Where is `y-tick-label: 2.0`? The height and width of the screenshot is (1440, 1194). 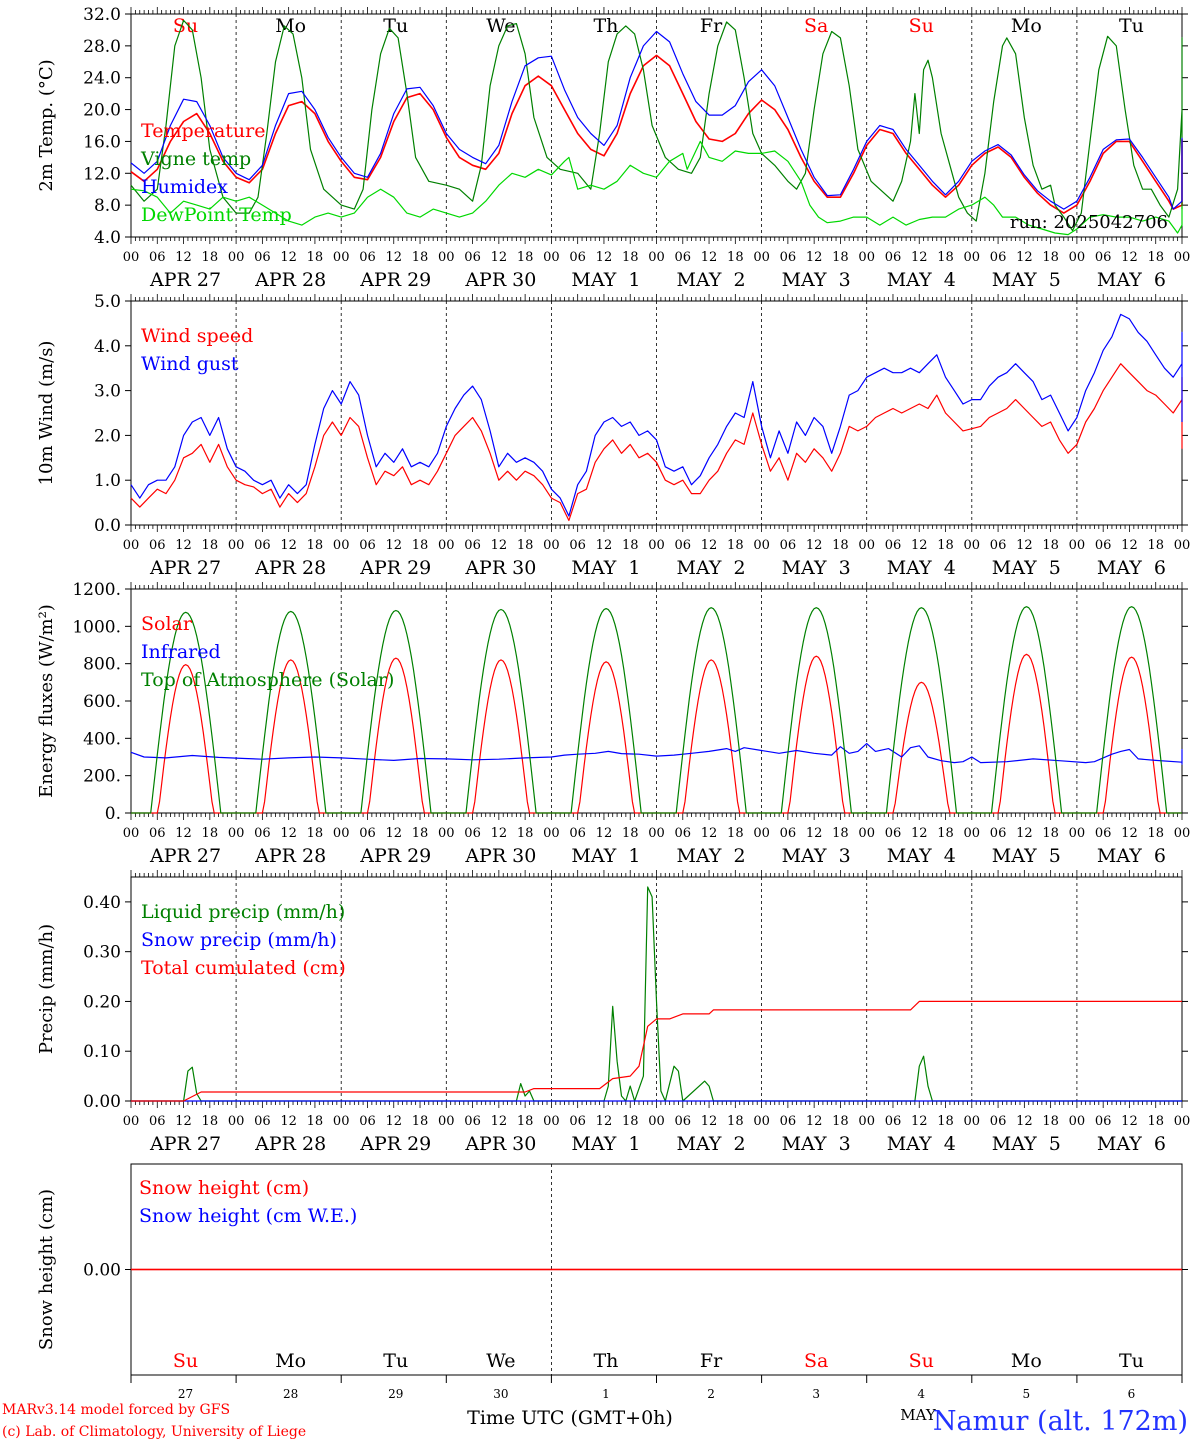 y-tick-label: 2.0 is located at coordinates (107, 436).